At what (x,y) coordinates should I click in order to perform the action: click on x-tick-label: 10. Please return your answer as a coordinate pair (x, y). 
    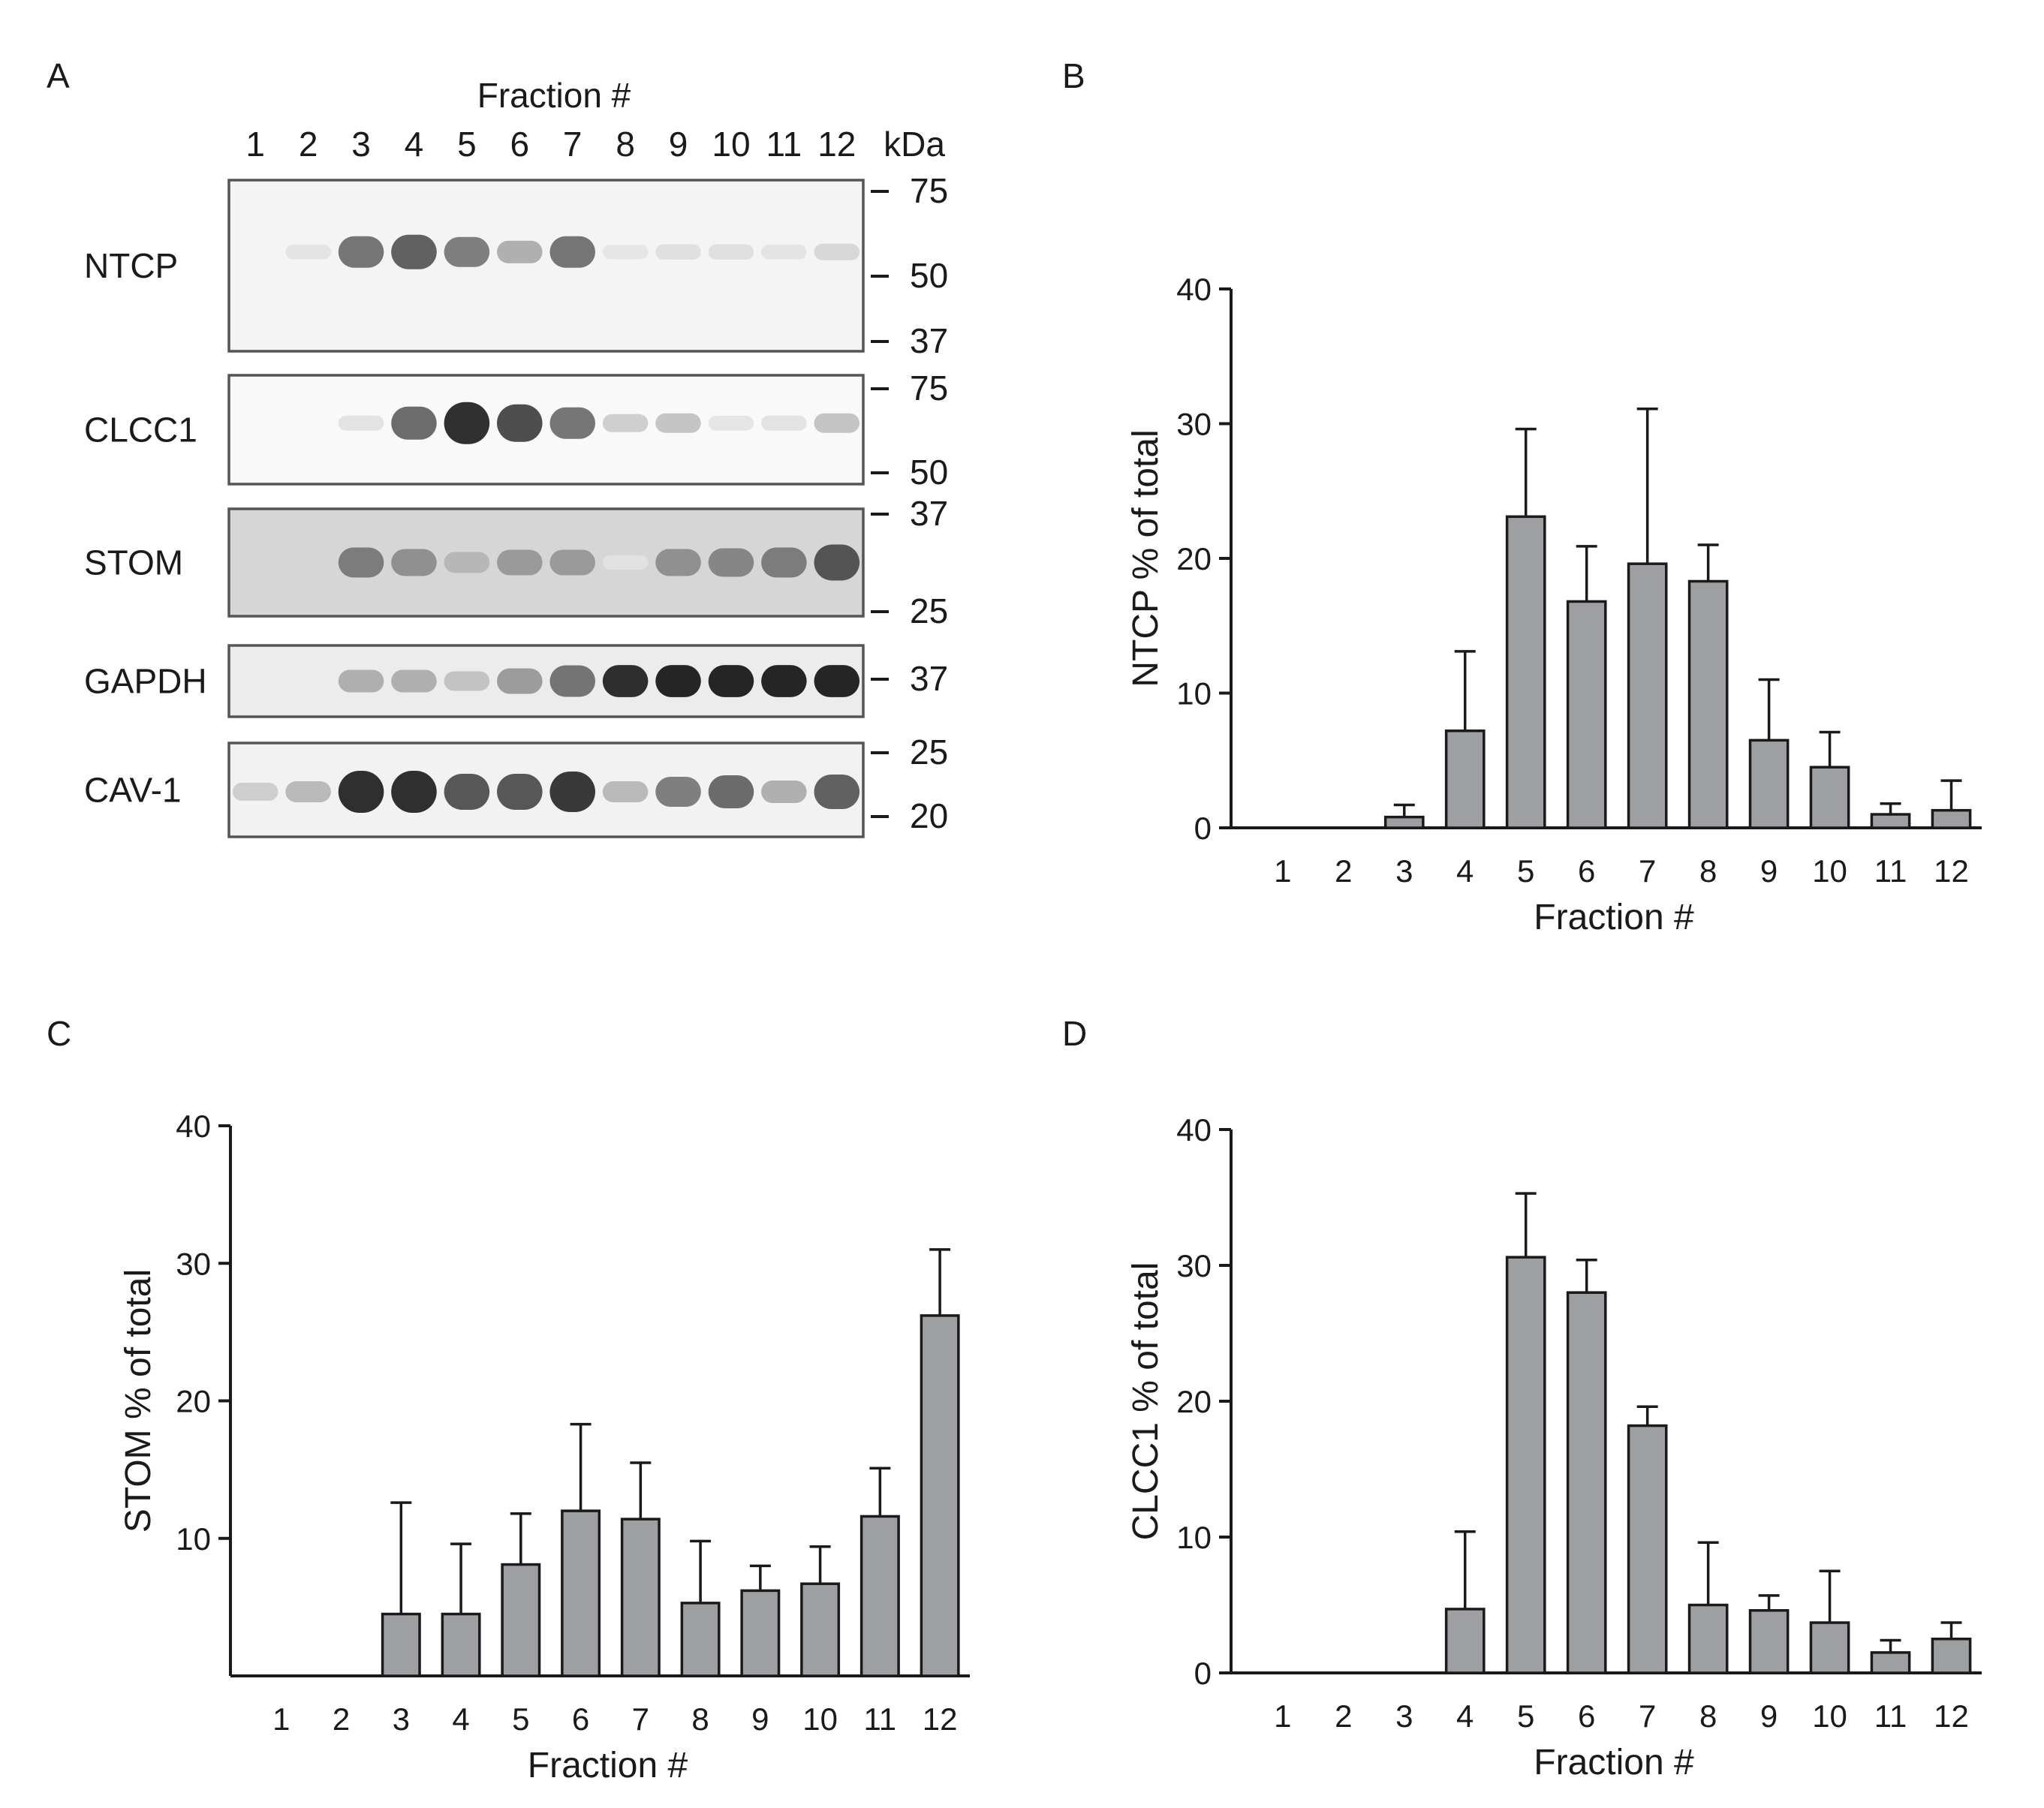
    Looking at the image, I should click on (820, 1719).